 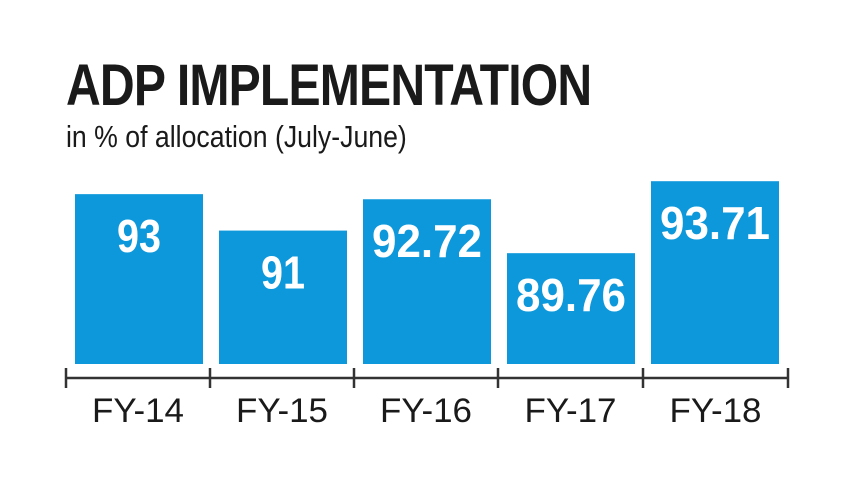 I want to click on x-tick-label: FY-17, so click(x=571, y=411).